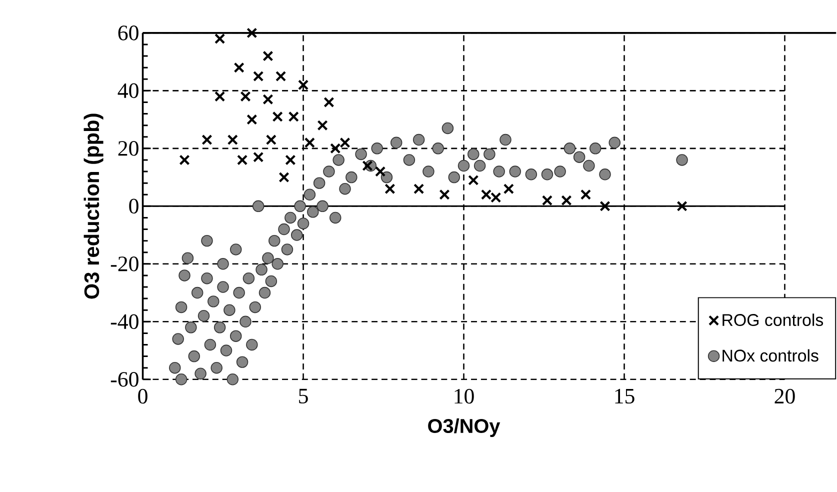 The image size is (837, 492). What do you see at coordinates (773, 320) in the screenshot?
I see `legend-label: ROG controls` at bounding box center [773, 320].